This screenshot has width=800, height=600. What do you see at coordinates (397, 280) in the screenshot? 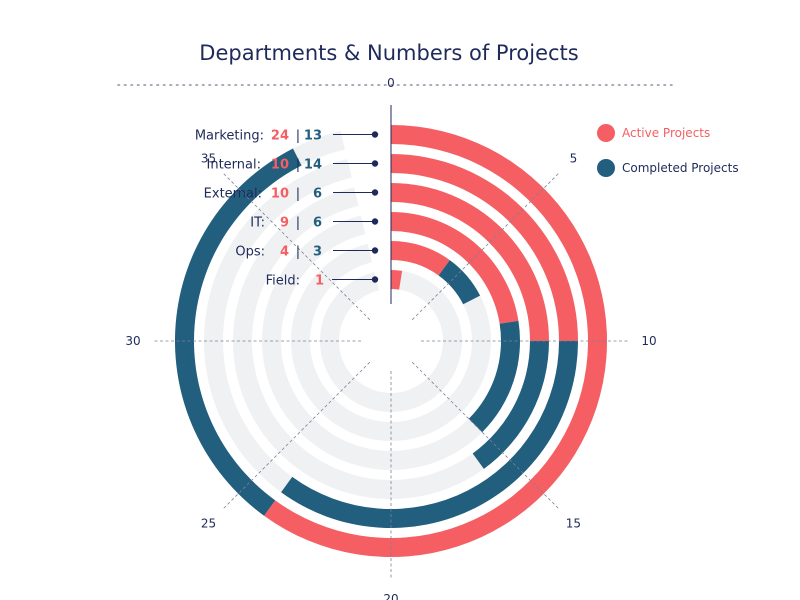
I see `bar-field-active` at bounding box center [397, 280].